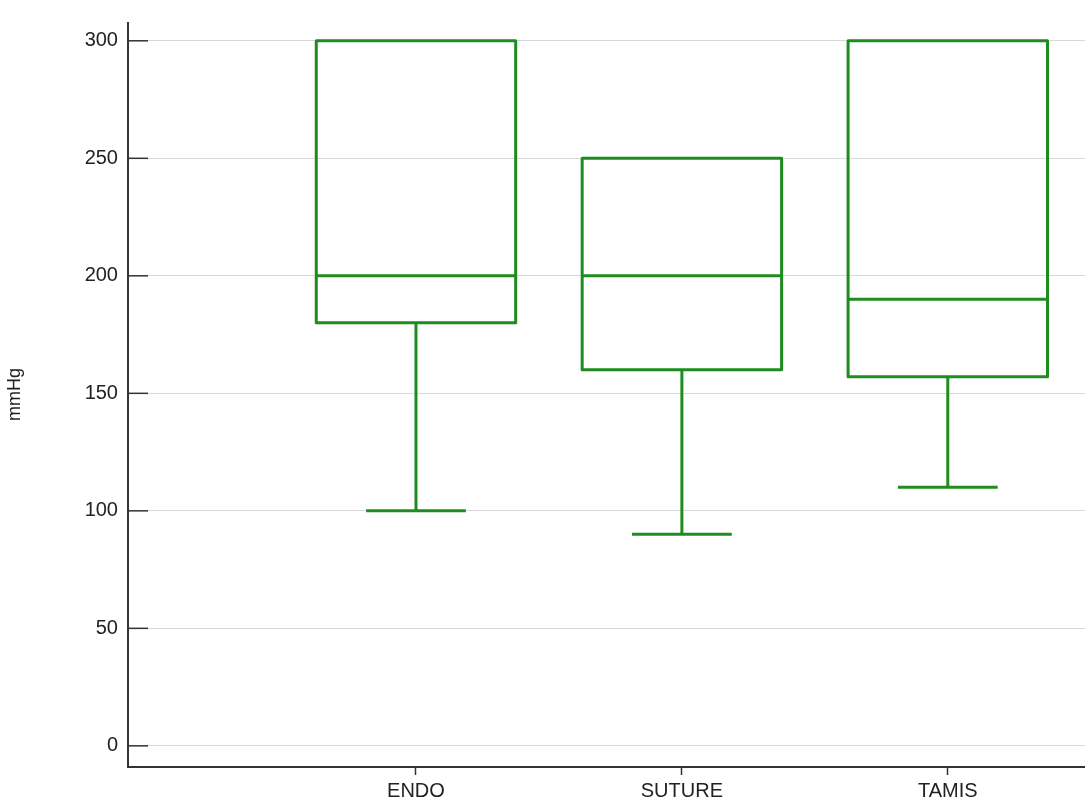 The height and width of the screenshot is (805, 1090). I want to click on x-tick-label: SUTURE, so click(681, 789).